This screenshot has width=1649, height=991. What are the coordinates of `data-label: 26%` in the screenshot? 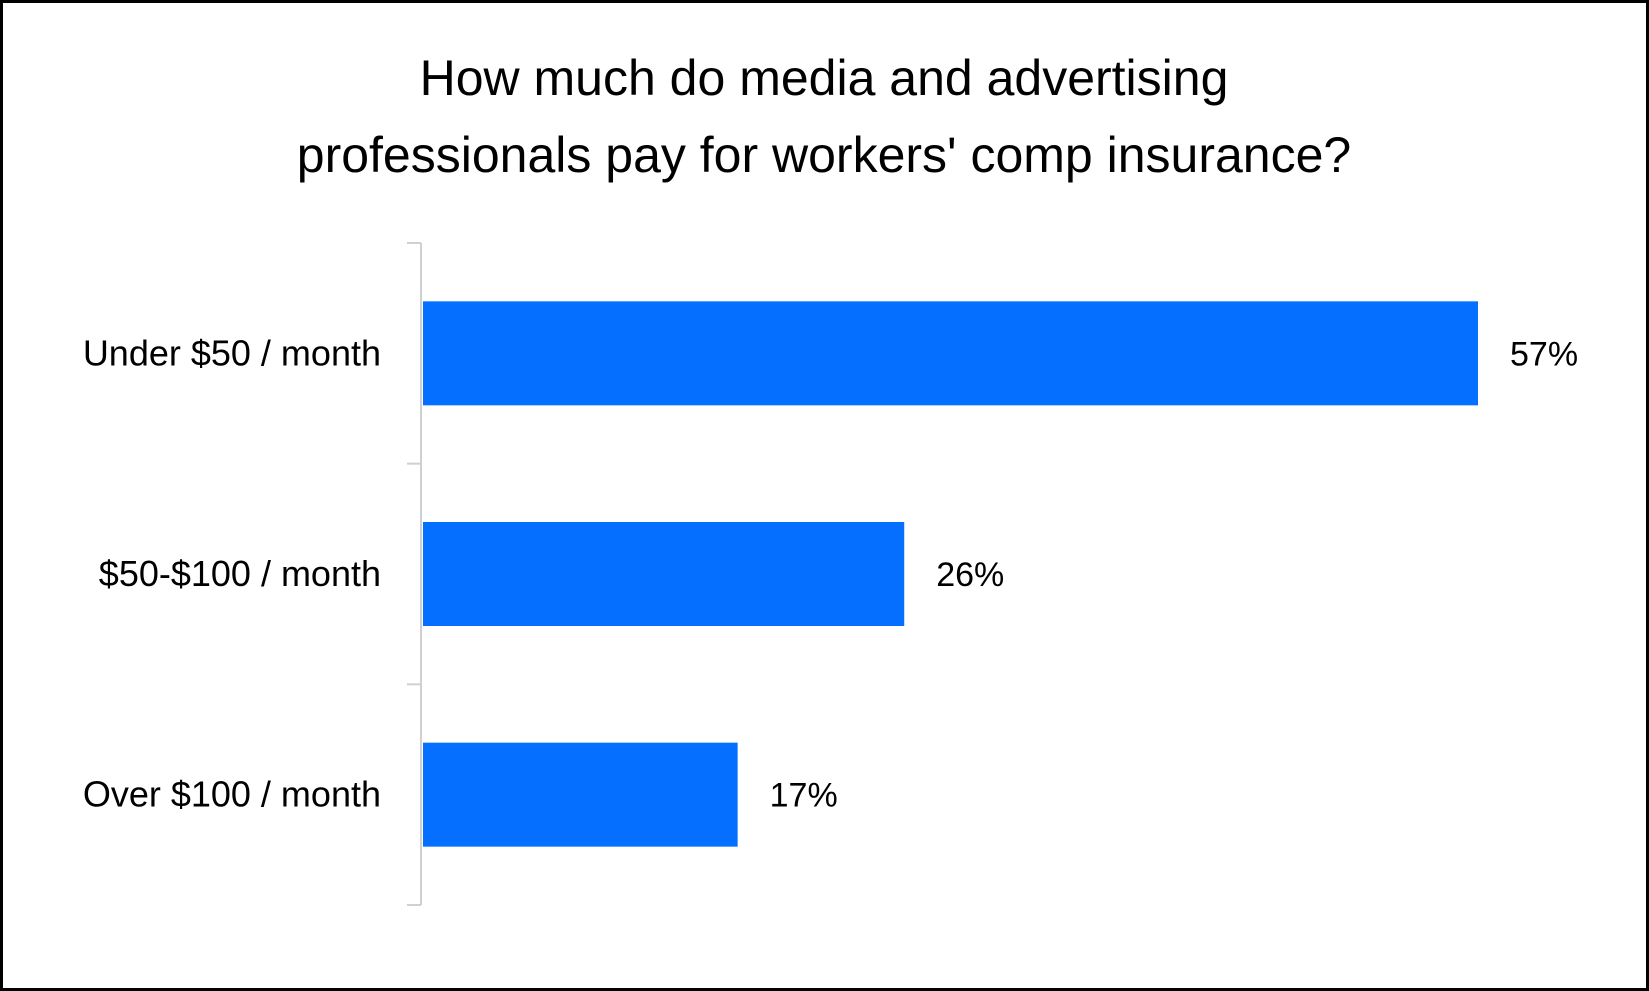 It's located at (970, 575).